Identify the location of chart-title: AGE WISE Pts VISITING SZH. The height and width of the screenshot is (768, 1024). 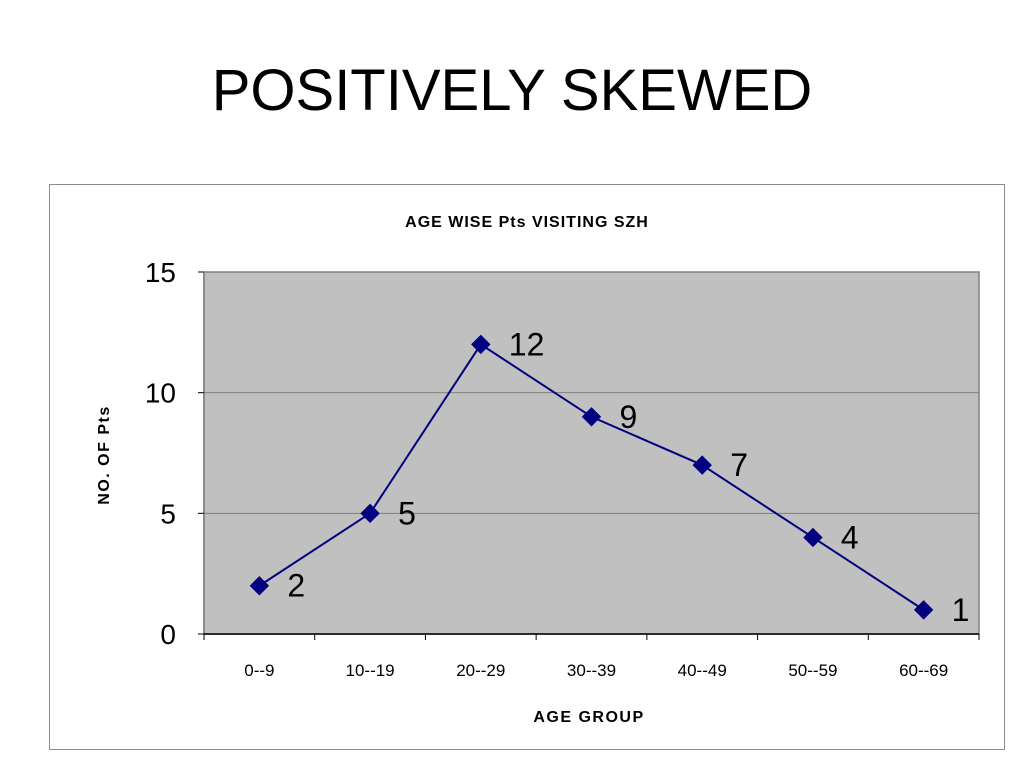
(527, 222).